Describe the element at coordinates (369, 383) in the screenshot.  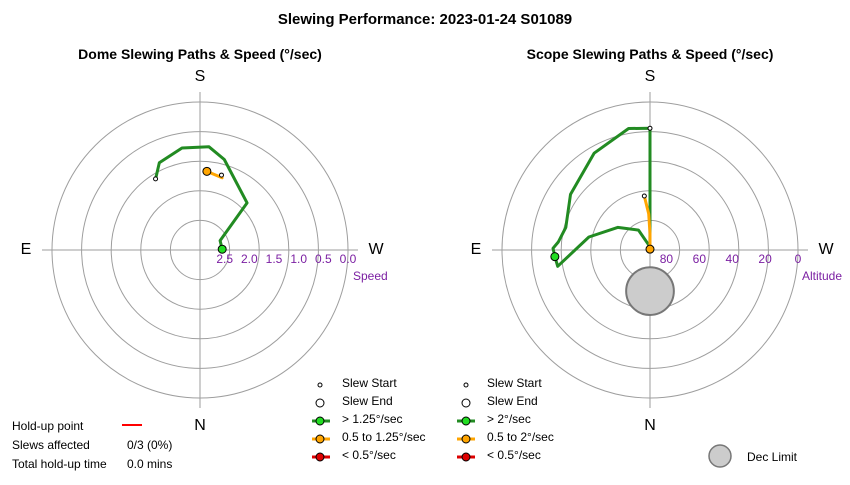
I see `dome-legend-start: Slew Start` at that location.